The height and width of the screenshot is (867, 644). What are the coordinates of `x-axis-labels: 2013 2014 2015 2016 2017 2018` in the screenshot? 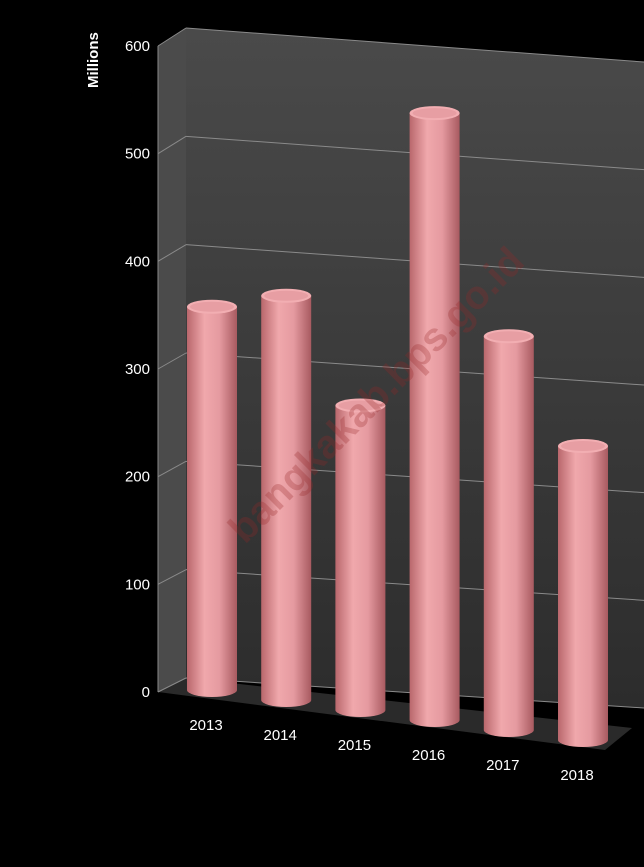 It's located at (391, 750).